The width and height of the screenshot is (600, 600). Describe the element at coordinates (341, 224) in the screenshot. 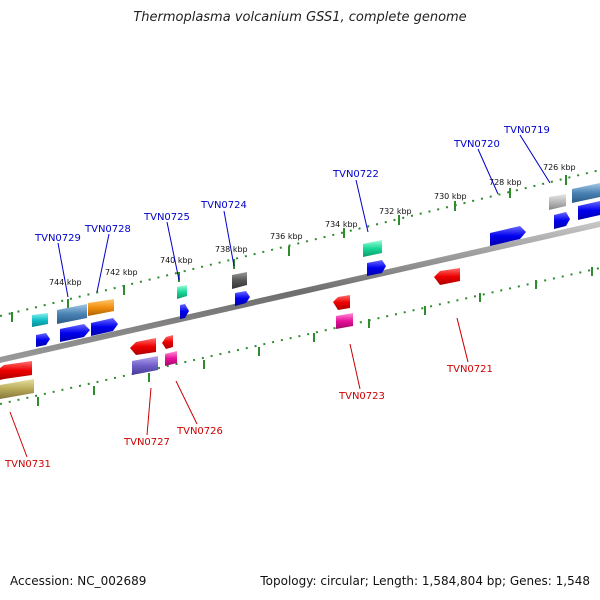

I see `ruler-label: 734 kbp` at that location.